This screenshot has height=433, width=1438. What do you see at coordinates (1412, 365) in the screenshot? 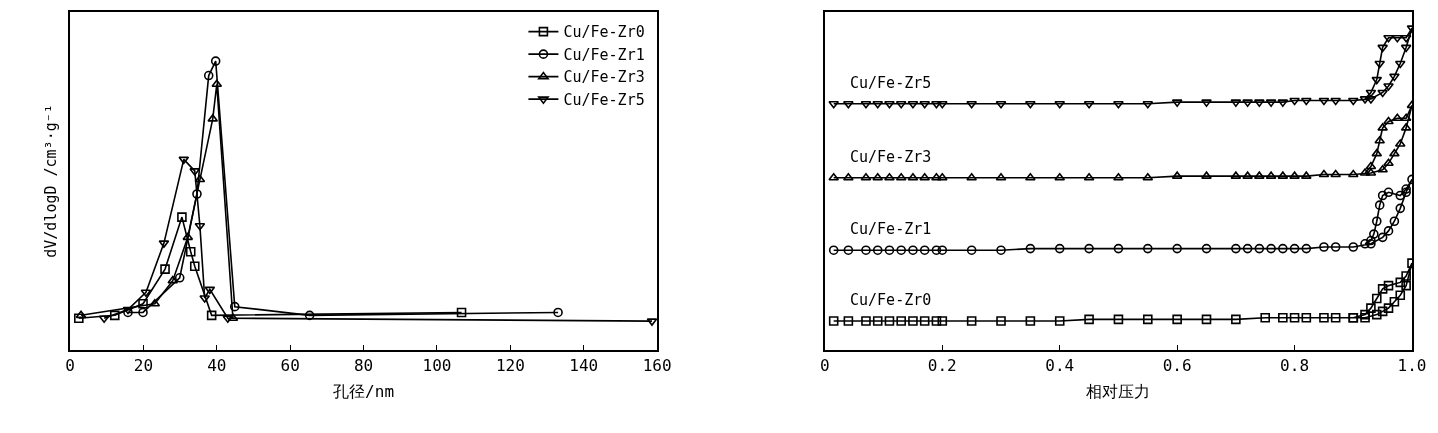
I see `x-tick-label: 1.0` at bounding box center [1412, 365].